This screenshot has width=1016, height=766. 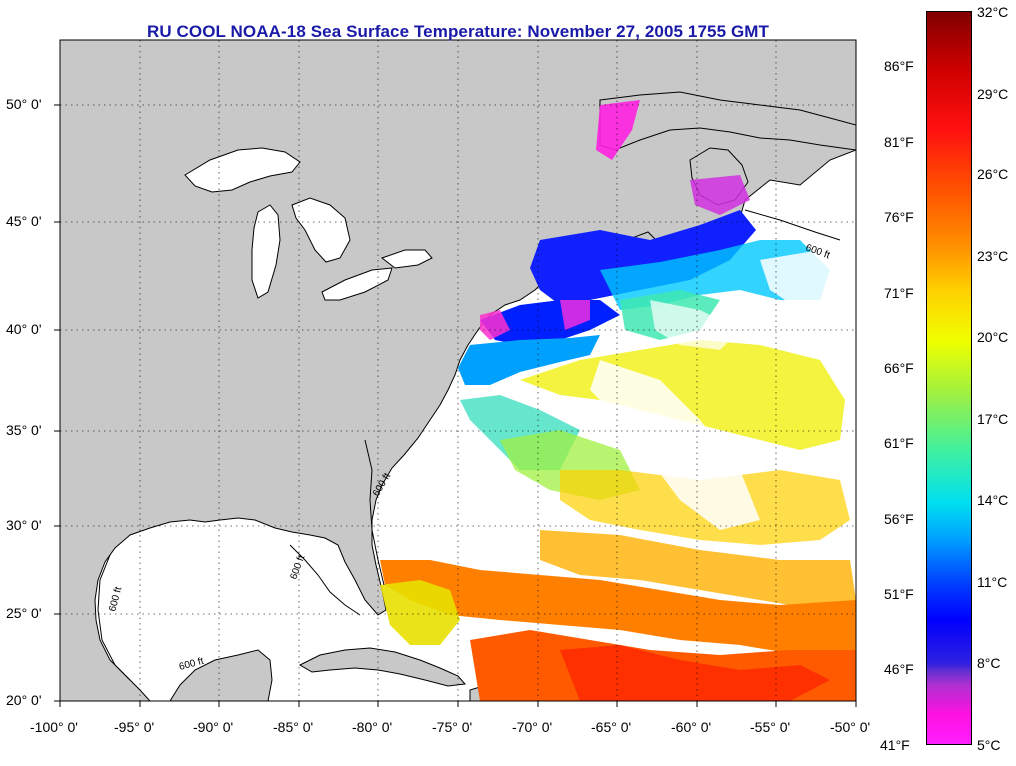 I want to click on lake-huron, so click(x=321, y=230).